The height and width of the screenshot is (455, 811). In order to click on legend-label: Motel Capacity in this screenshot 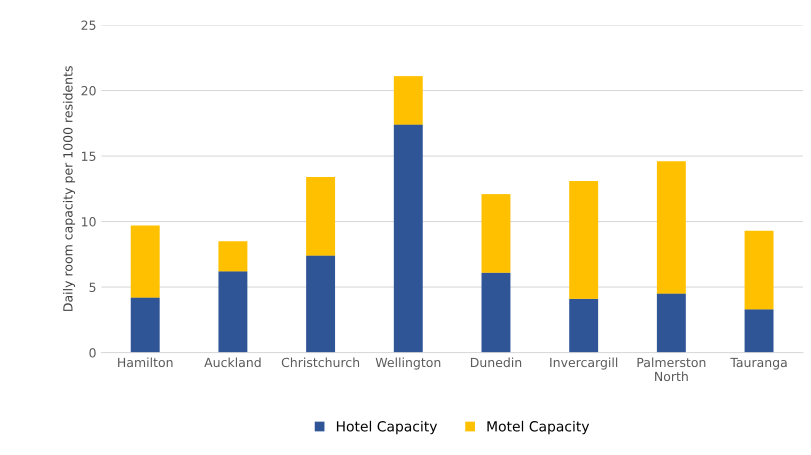, I will do `click(538, 427)`.